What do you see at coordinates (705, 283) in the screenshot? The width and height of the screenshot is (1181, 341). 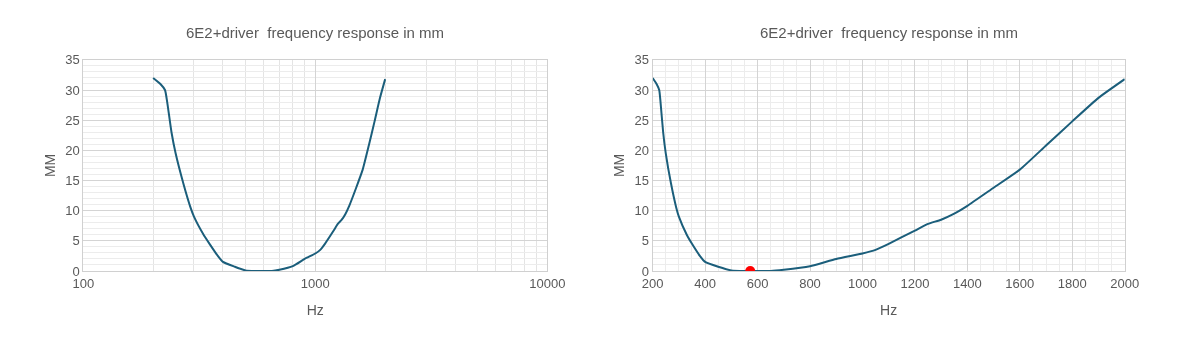 I see `x-tick-label: 400` at bounding box center [705, 283].